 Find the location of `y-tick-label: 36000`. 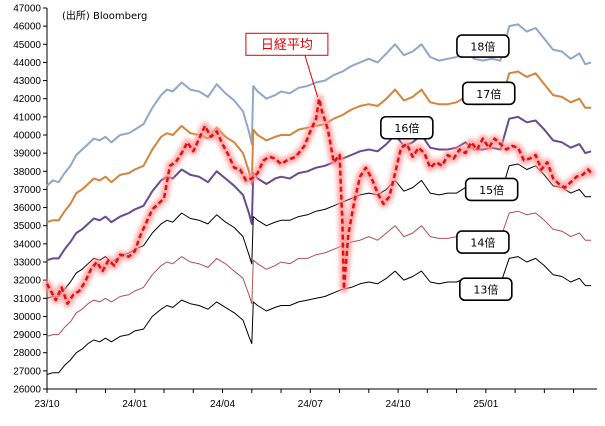

y-tick-label: 36000 is located at coordinates (27, 208).